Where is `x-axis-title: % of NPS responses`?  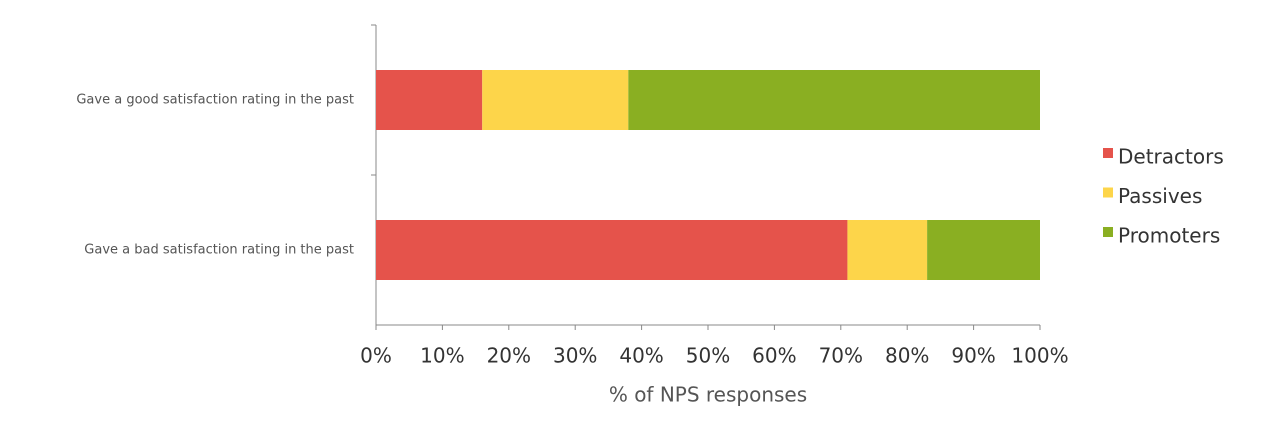 x-axis-title: % of NPS responses is located at coordinates (708, 395).